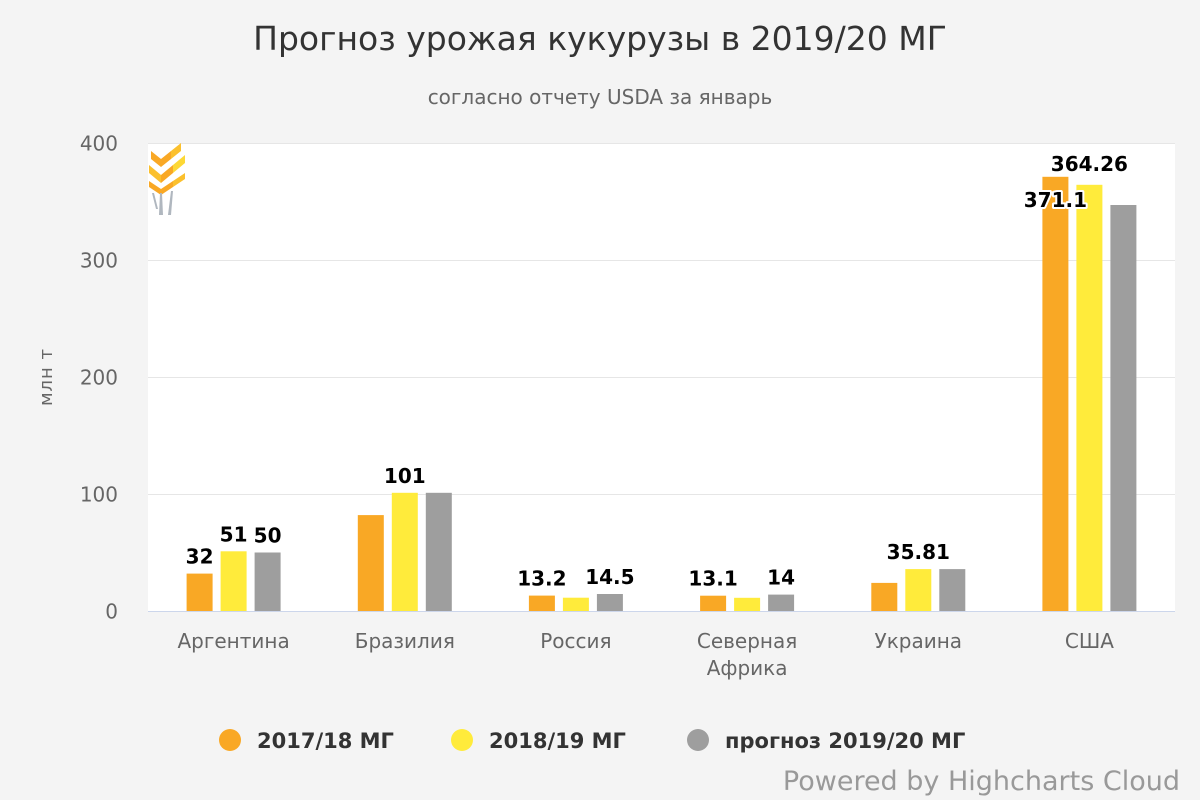 This screenshot has width=1200, height=800. I want to click on y-tick-label: 400, so click(99, 144).